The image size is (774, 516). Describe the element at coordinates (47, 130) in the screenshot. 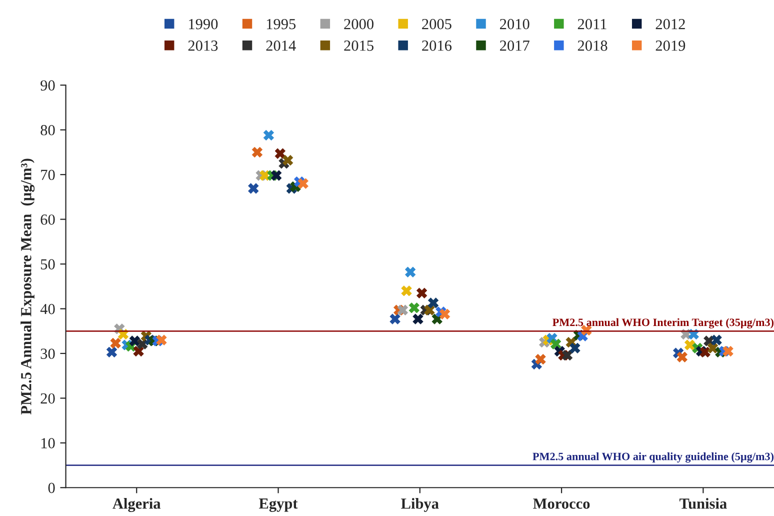

I see `y-tick-label: 80` at that location.